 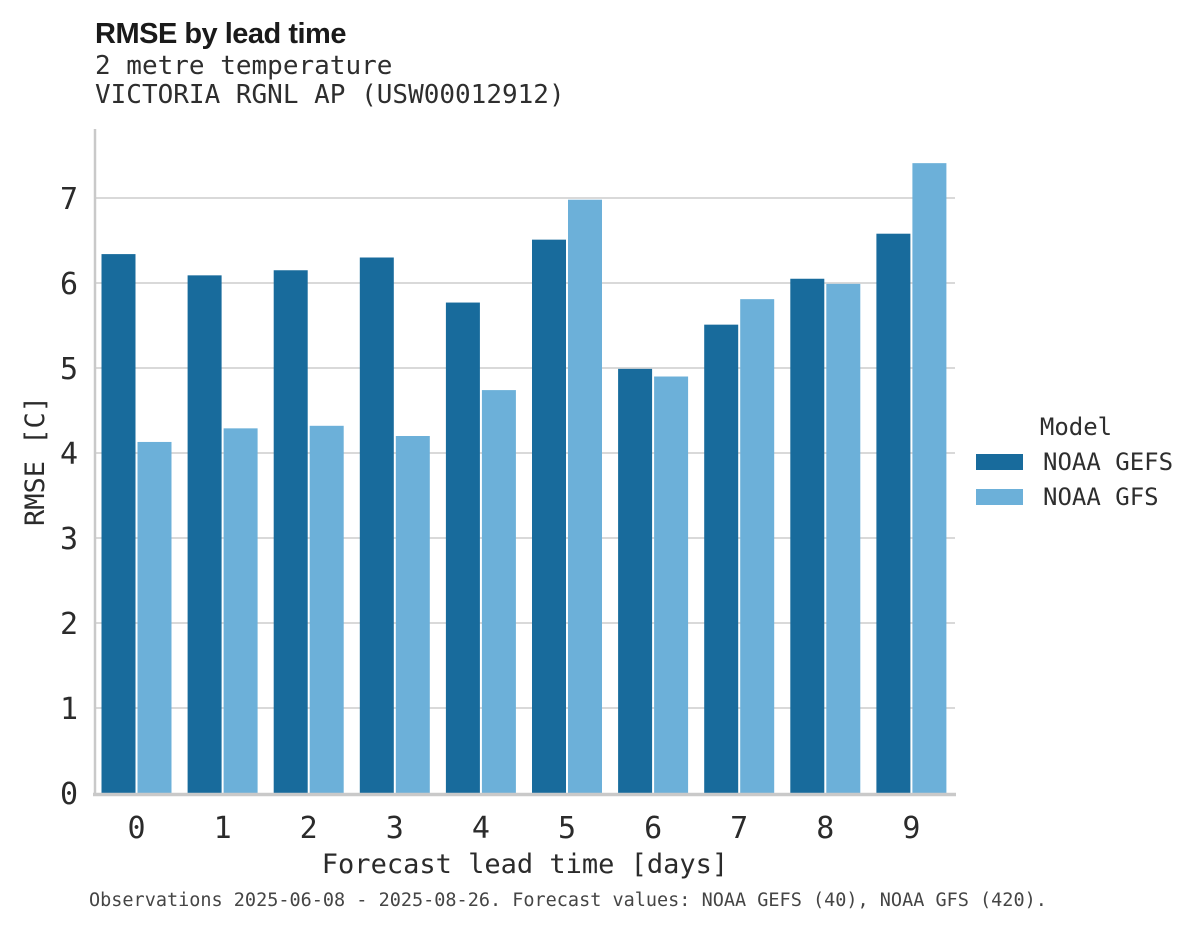 I want to click on x-tick-label-0: 0, so click(x=136, y=828).